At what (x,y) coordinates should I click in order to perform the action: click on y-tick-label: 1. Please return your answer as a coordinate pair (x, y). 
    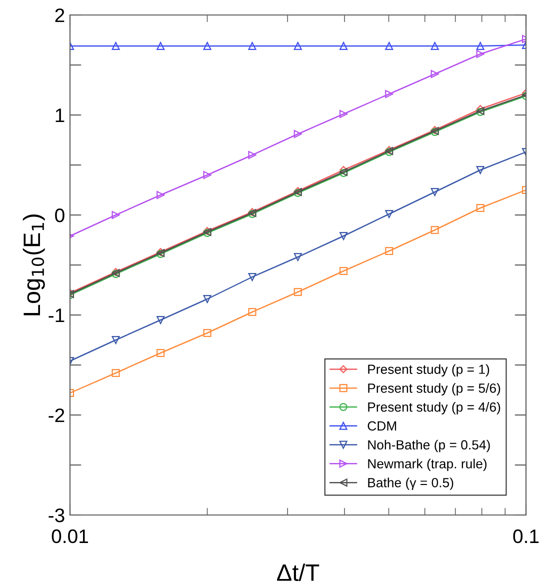
    Looking at the image, I should click on (60, 115).